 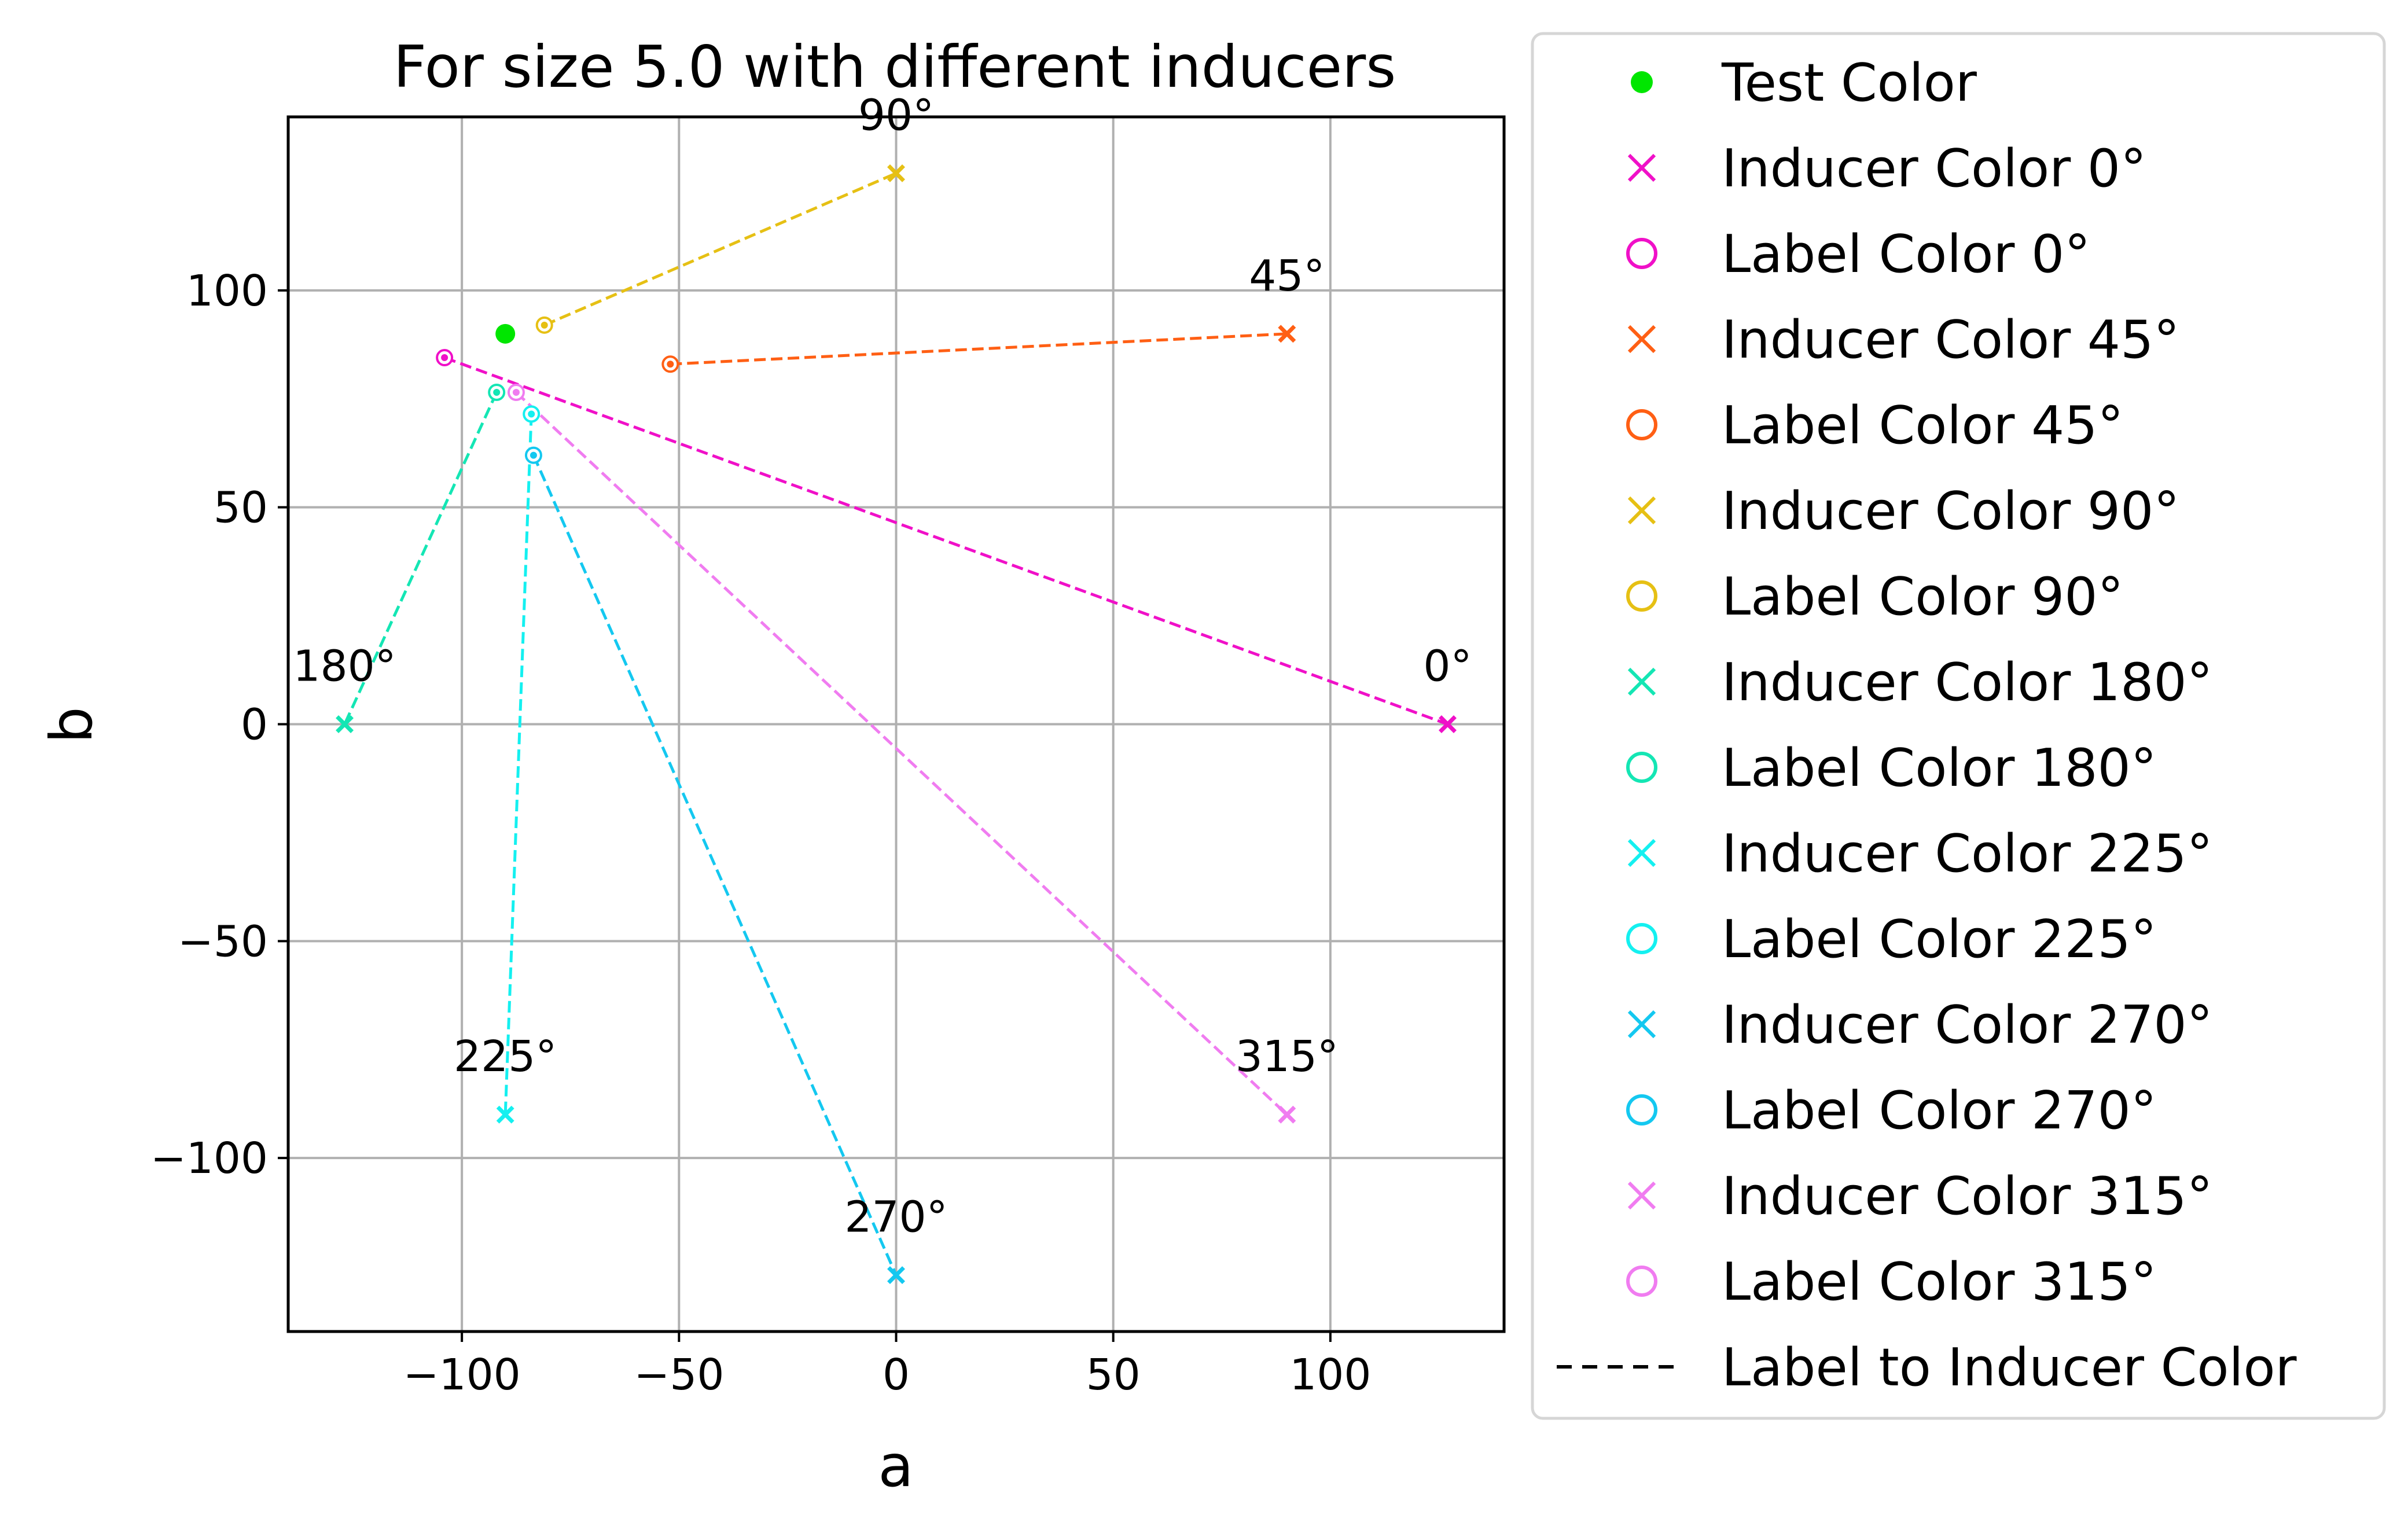 What do you see at coordinates (896, 115) in the screenshot?
I see `angle-label: 90°` at bounding box center [896, 115].